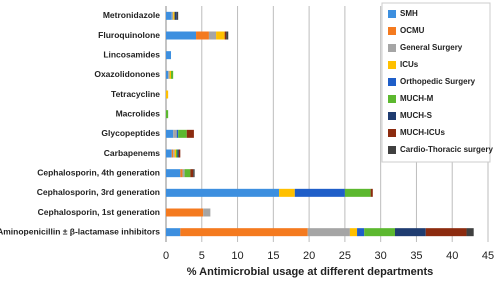  I want to click on y-tick-label: Oxazolidonones, so click(127, 74).